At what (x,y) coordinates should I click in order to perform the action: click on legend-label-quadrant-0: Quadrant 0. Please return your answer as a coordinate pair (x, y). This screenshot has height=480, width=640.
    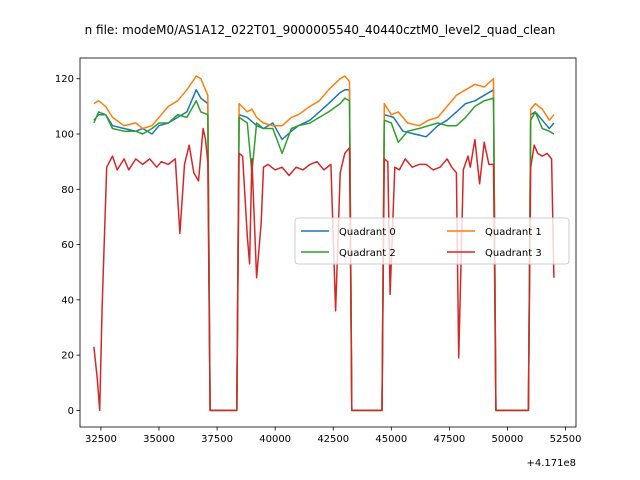
    Looking at the image, I should click on (367, 232).